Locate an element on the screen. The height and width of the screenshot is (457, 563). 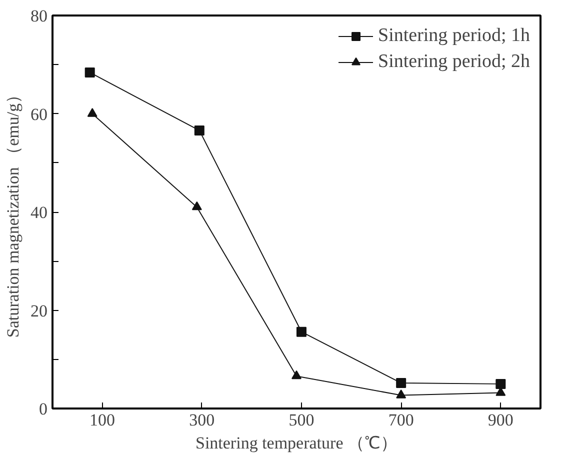
y-tick-label: 0 is located at coordinates (43, 409).